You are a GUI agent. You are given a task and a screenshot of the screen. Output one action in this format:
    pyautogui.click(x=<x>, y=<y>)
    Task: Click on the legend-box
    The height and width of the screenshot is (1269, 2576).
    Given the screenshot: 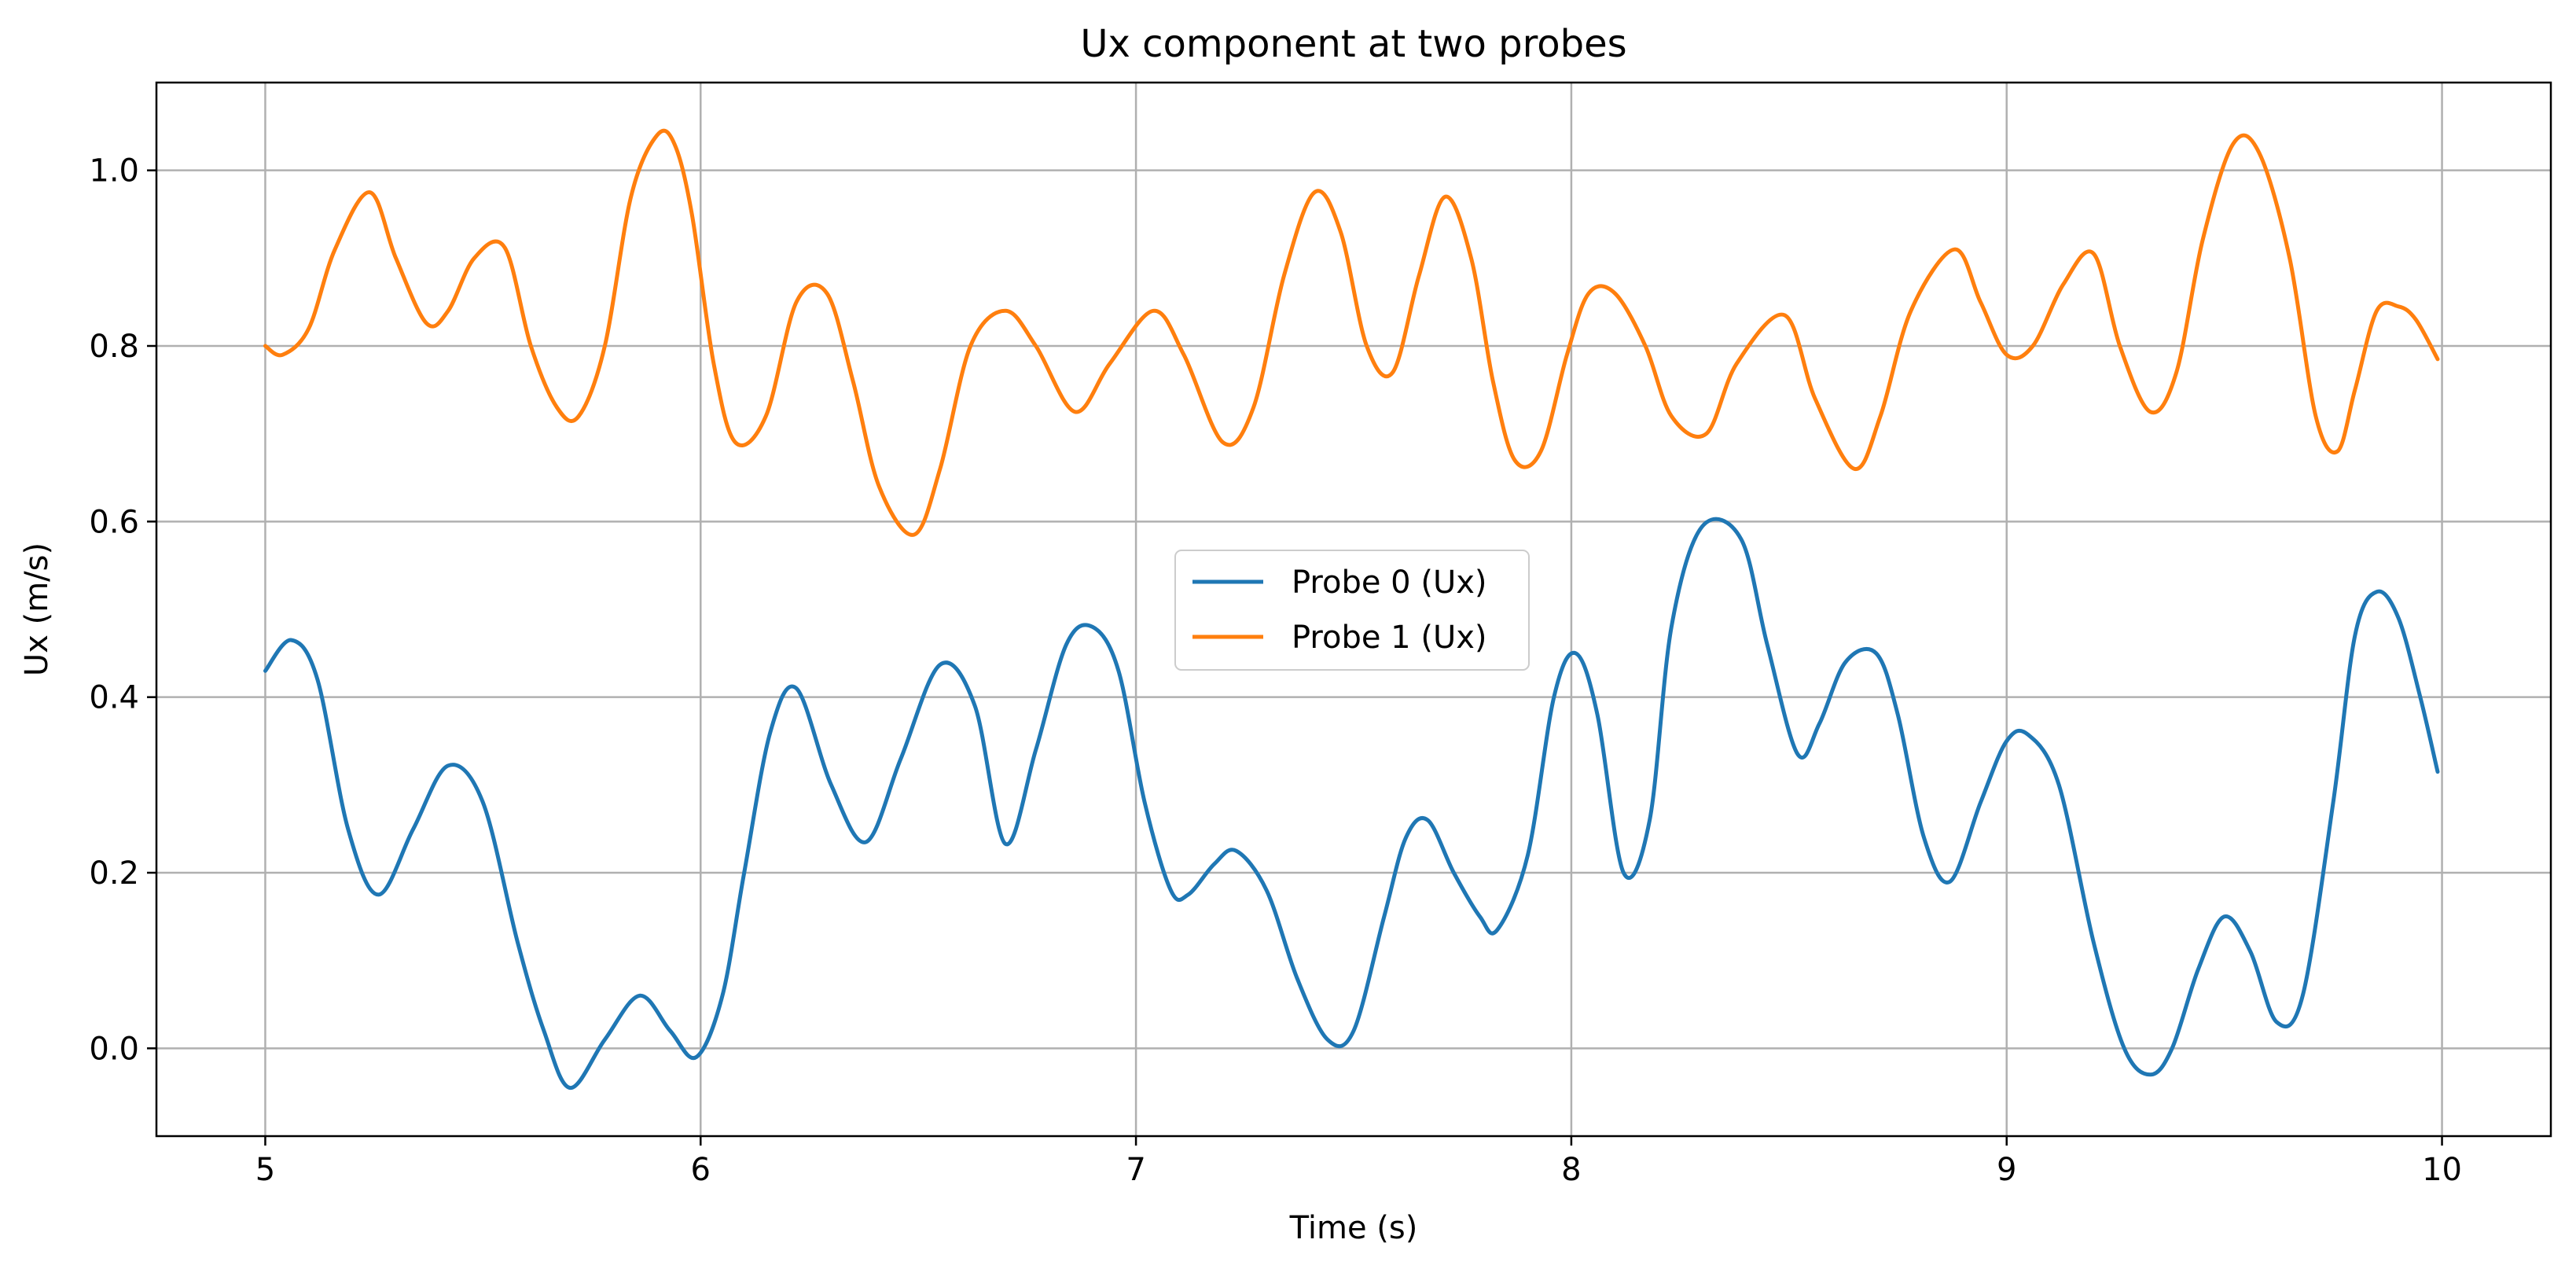 What is the action you would take?
    pyautogui.click(x=1352, y=611)
    